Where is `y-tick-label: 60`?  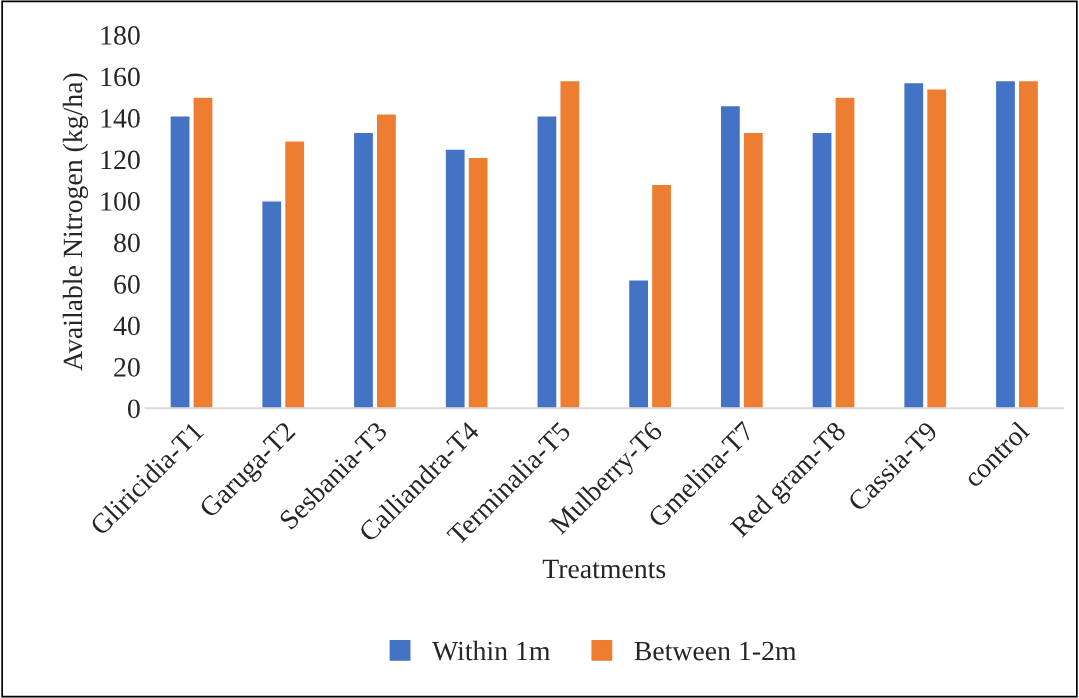 y-tick-label: 60 is located at coordinates (127, 284).